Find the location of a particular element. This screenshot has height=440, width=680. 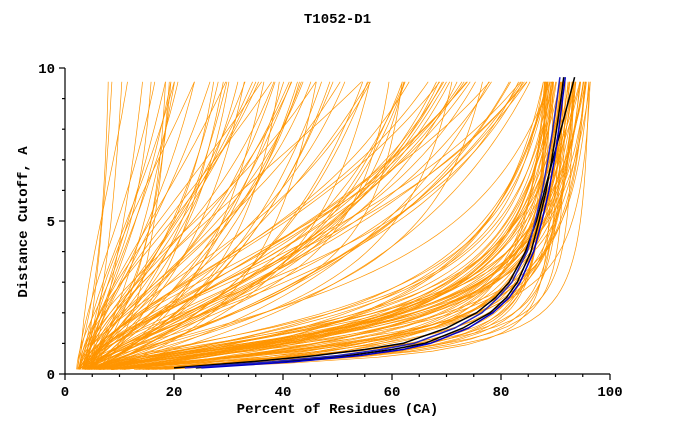

x-axis-label: Percent of Residues (CA) is located at coordinates (337, 410).